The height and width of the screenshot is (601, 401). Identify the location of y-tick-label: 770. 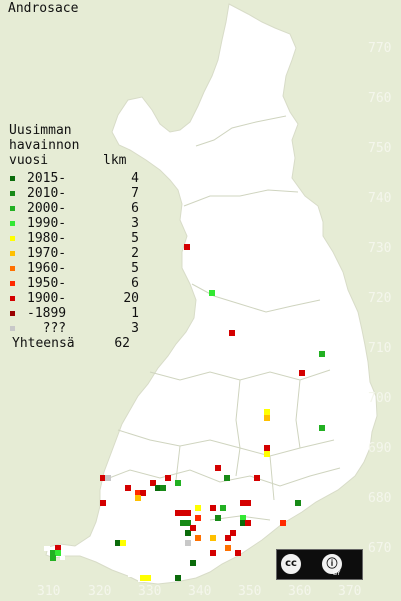
(380, 48).